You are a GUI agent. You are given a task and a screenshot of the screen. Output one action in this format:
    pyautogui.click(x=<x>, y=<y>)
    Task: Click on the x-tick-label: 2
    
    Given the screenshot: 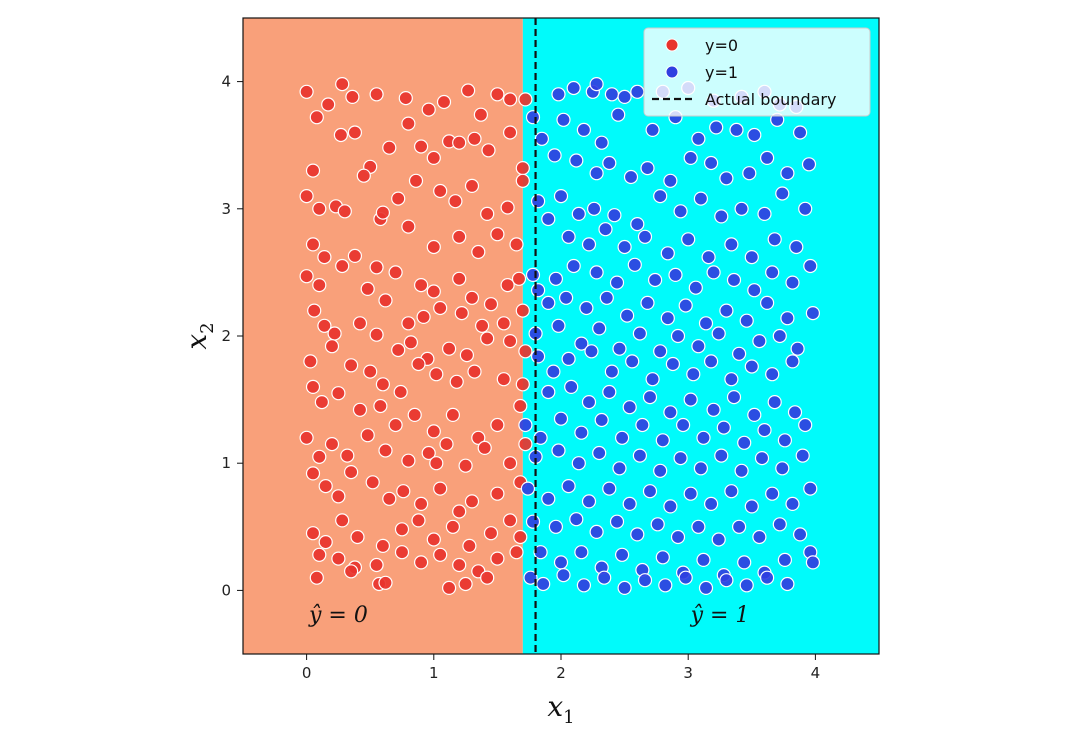 What is the action you would take?
    pyautogui.click(x=561, y=673)
    